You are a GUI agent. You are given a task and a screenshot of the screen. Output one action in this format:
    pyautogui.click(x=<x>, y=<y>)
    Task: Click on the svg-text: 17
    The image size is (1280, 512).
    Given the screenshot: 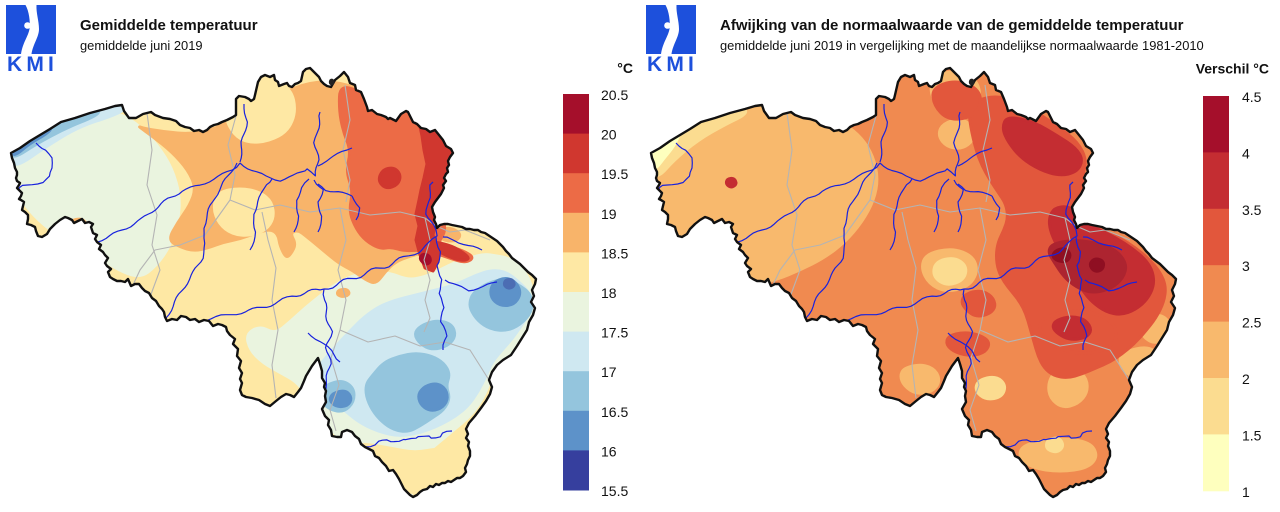 What is the action you would take?
    pyautogui.click(x=609, y=372)
    